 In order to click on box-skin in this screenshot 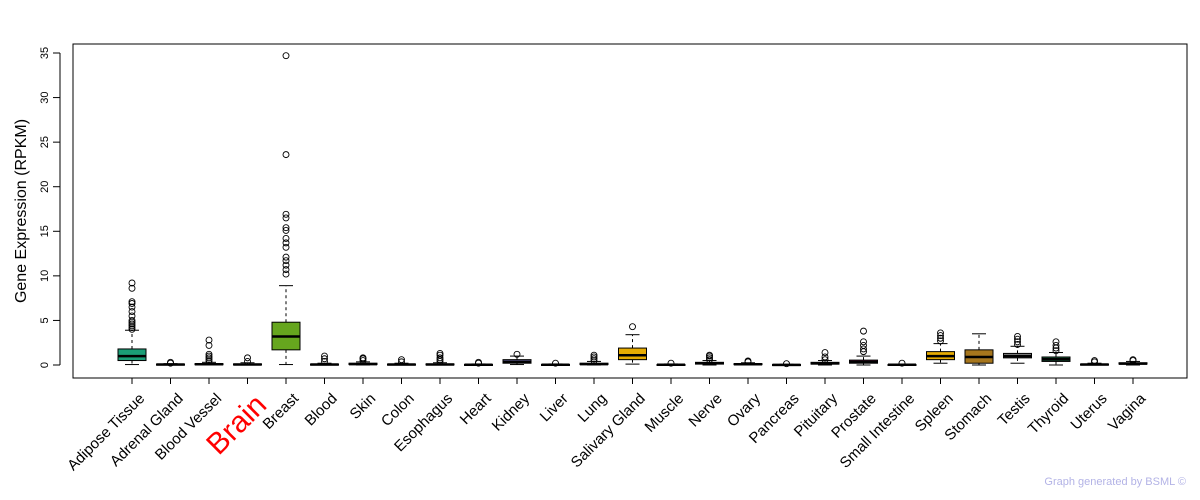, I will do `click(363, 360)`.